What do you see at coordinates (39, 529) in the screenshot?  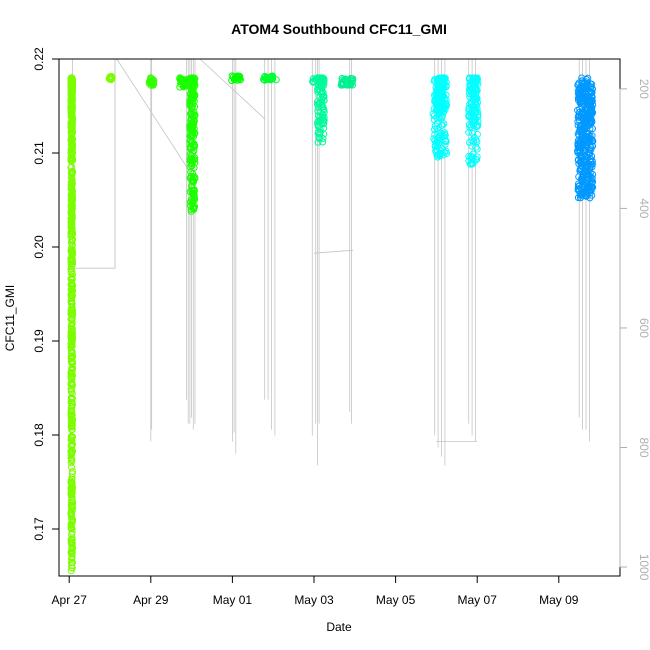 I see `y-tick-label-0: 0.17` at bounding box center [39, 529].